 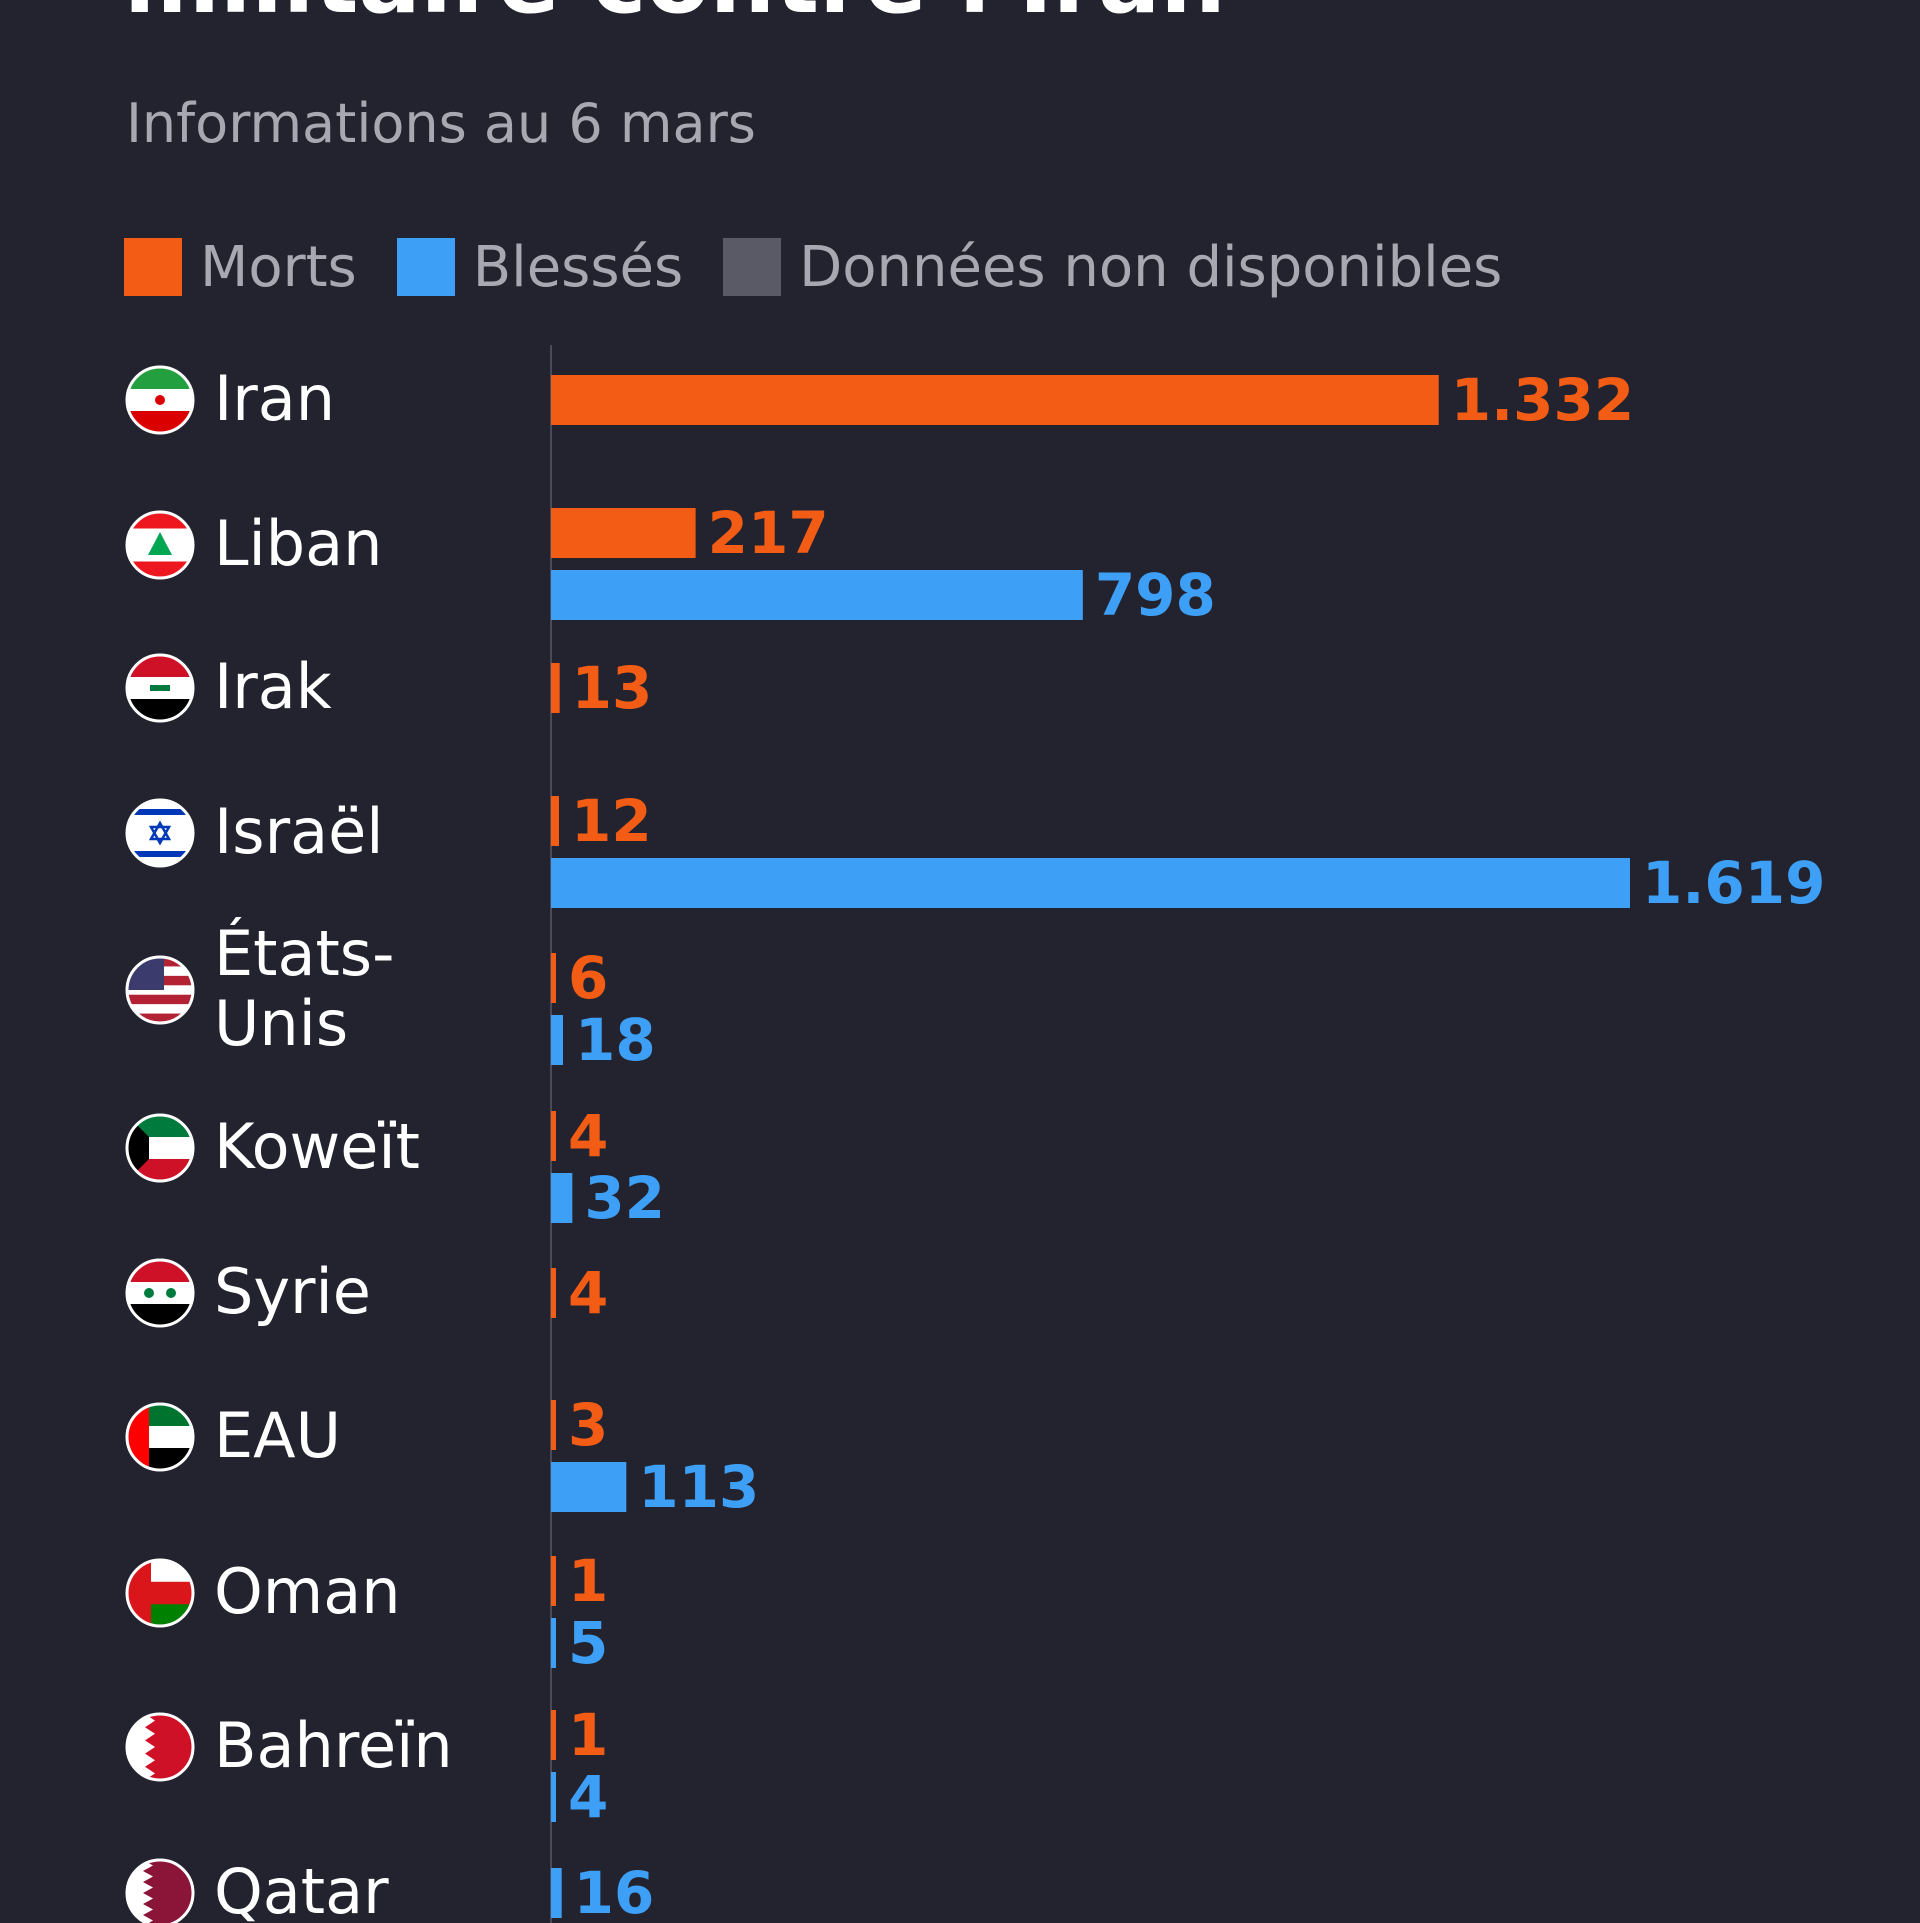 What do you see at coordinates (278, 267) in the screenshot?
I see `legend-label-killed: Morts` at bounding box center [278, 267].